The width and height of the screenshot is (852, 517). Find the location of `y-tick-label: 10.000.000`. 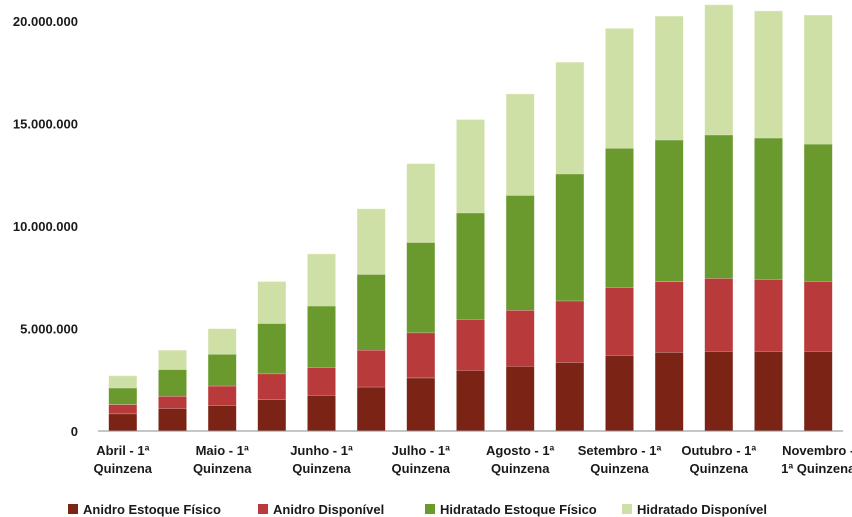

y-tick-label: 10.000.000 is located at coordinates (45, 226).